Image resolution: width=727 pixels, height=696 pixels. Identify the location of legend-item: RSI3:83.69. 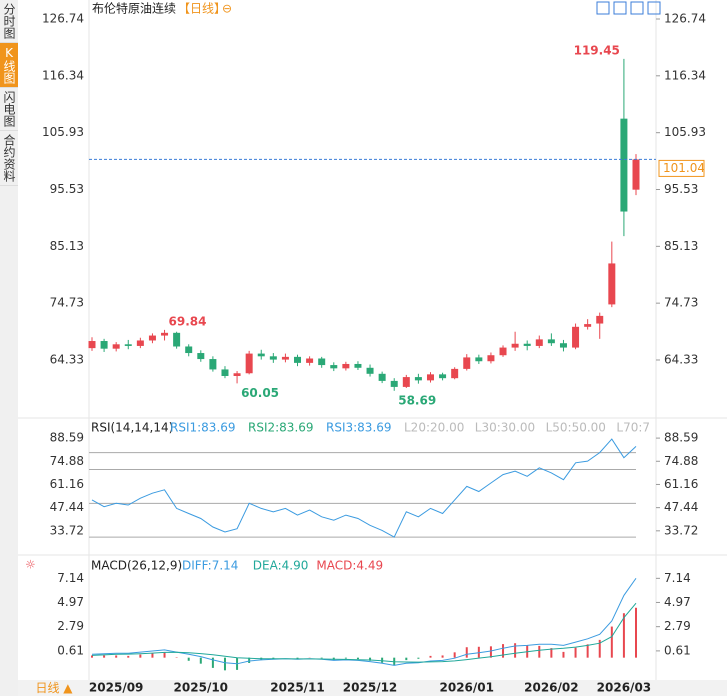
(359, 428).